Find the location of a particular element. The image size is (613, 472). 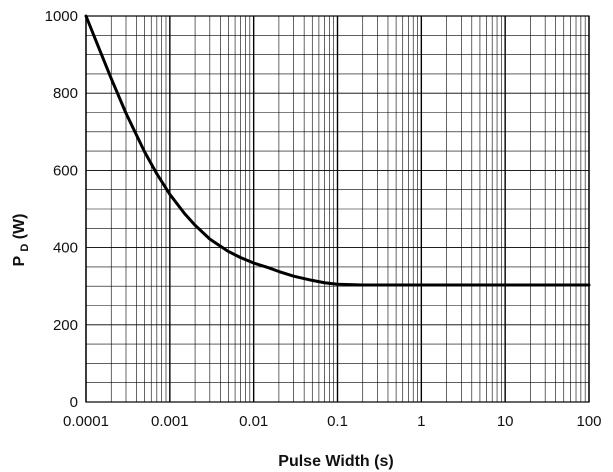

x-axis-title: Pulse Width (s) is located at coordinates (335, 461).